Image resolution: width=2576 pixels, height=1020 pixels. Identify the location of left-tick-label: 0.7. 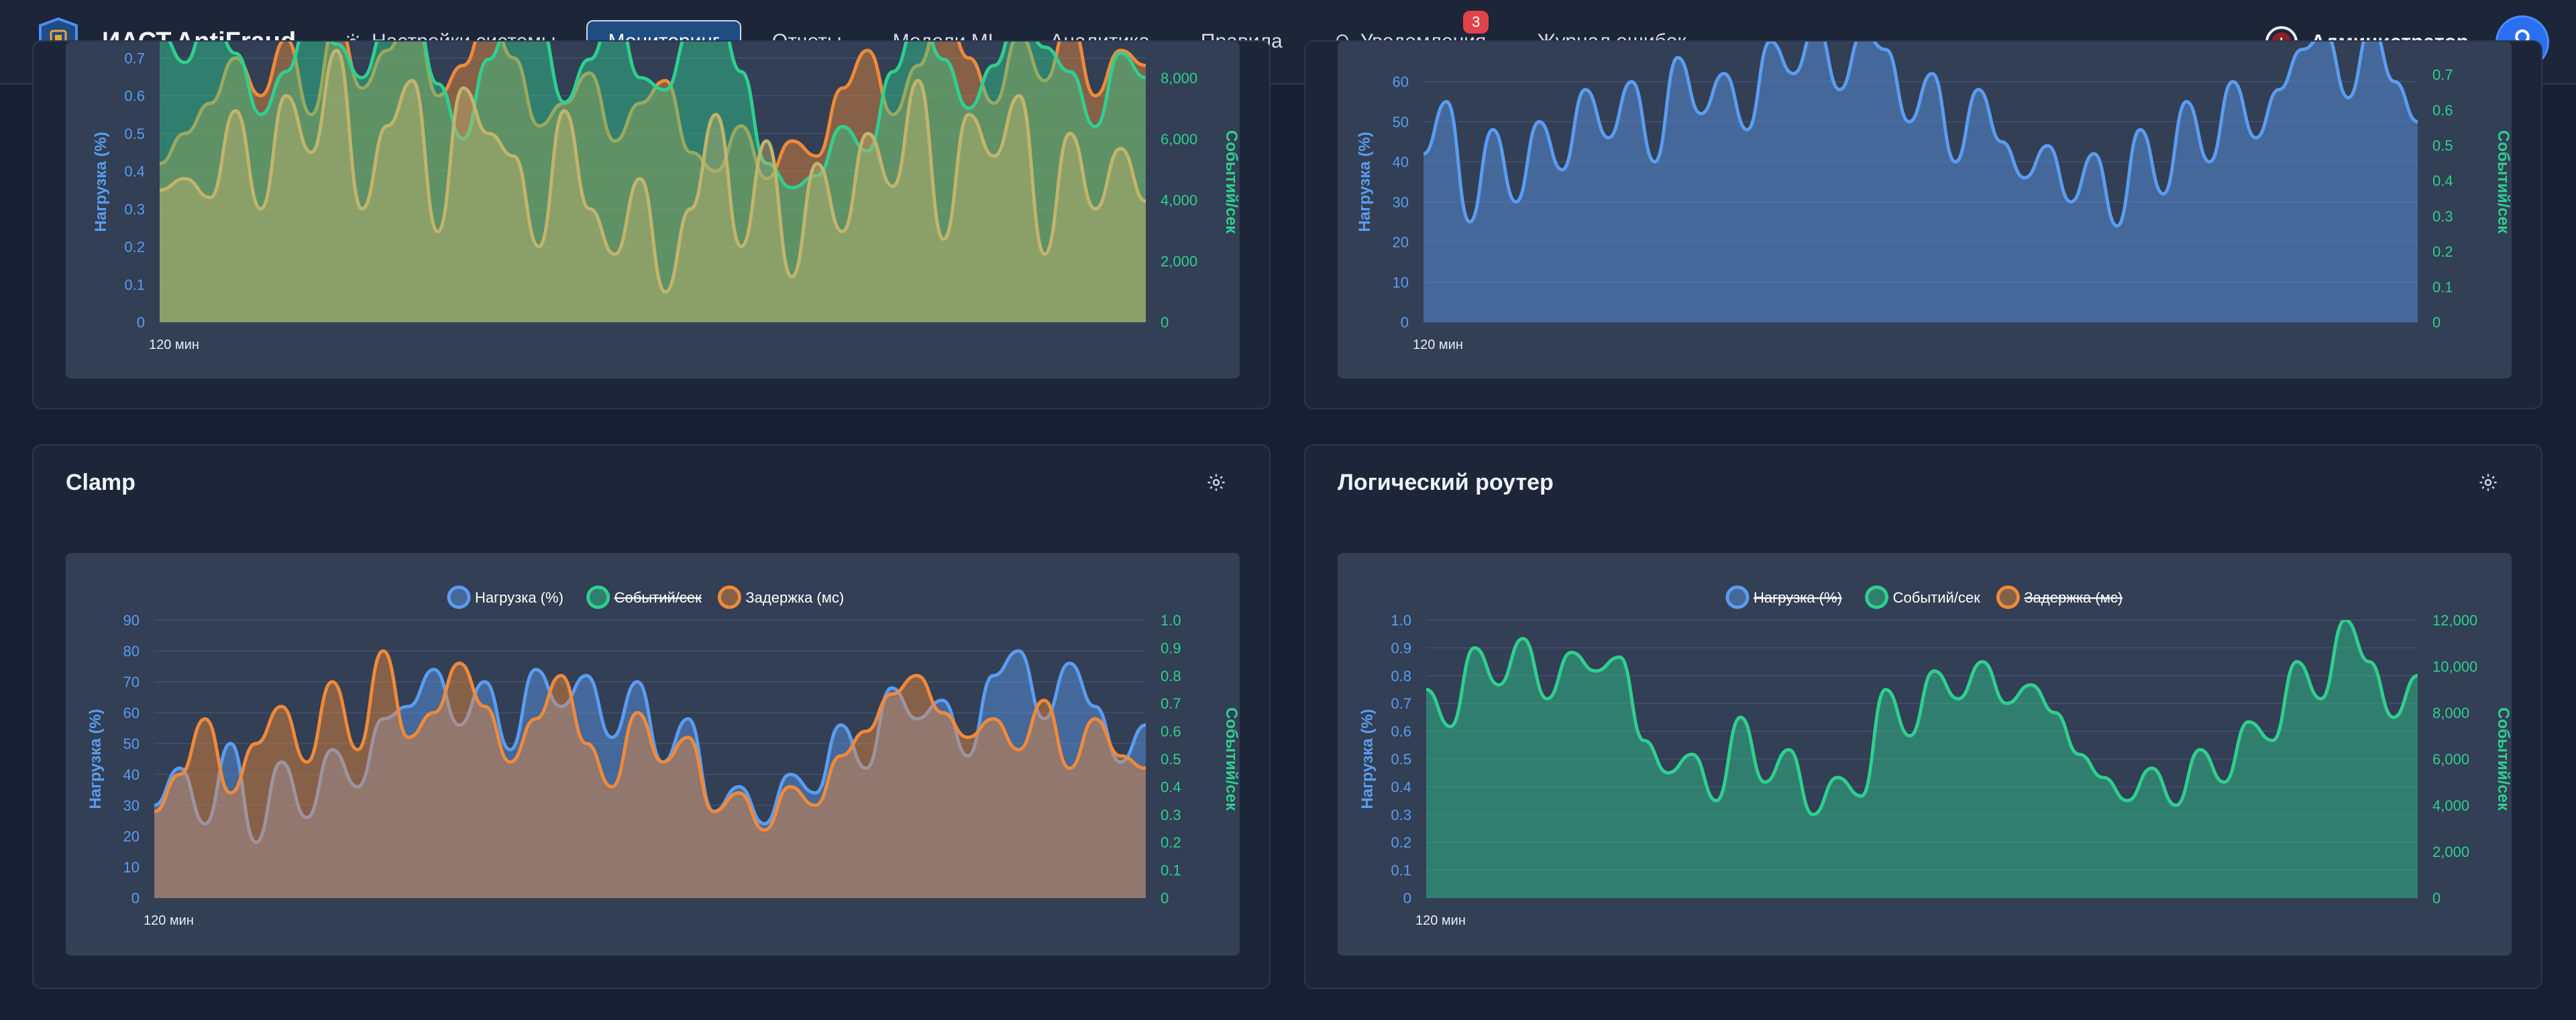
(134, 58).